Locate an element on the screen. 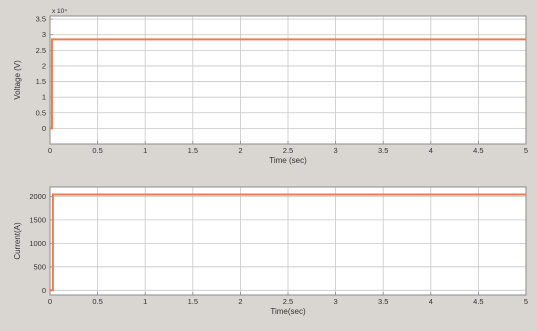 The height and width of the screenshot is (331, 537). voltage-x-tick-label: 3.5 is located at coordinates (383, 150).